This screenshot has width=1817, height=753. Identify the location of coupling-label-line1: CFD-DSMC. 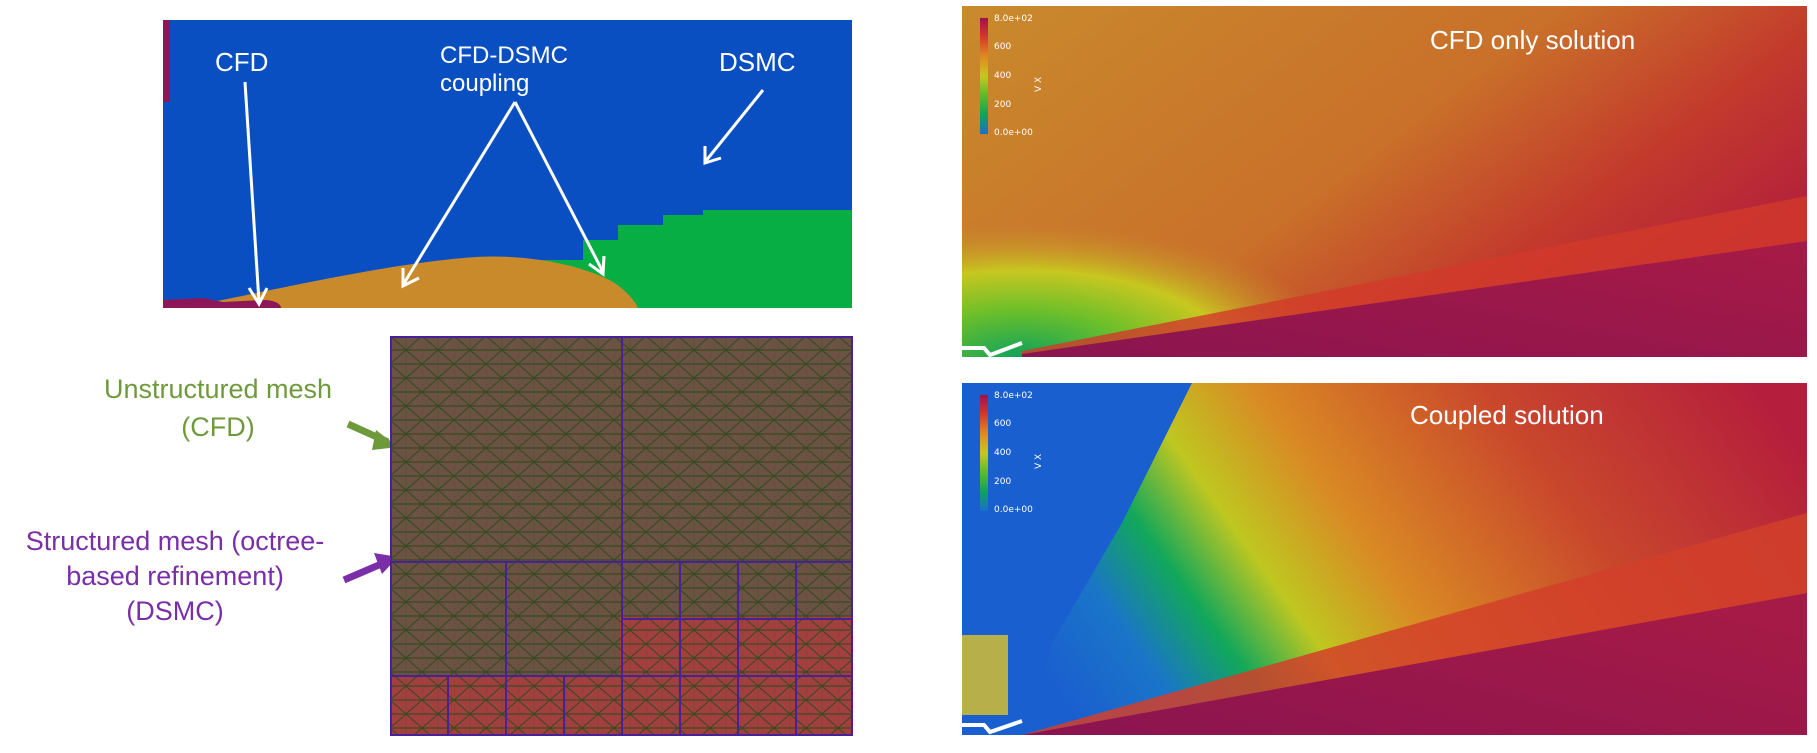
(504, 55).